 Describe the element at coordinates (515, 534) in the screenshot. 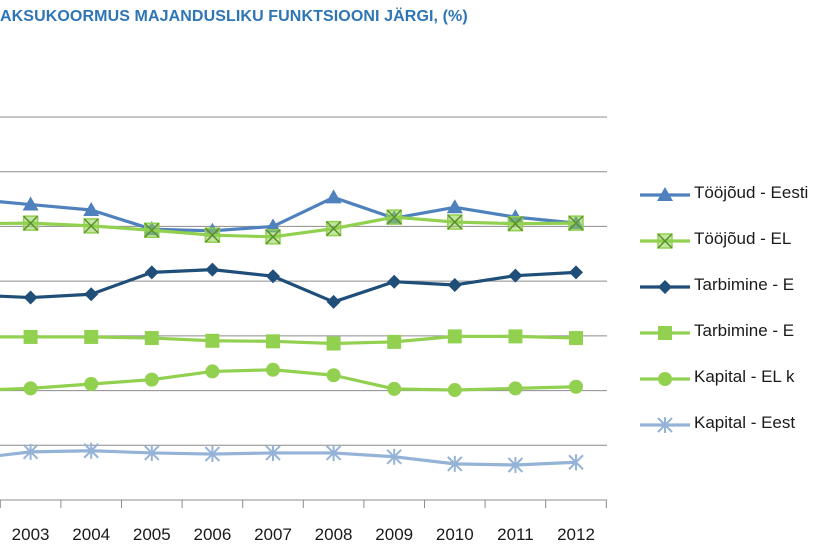

I see `x-tick-label: 2011` at that location.